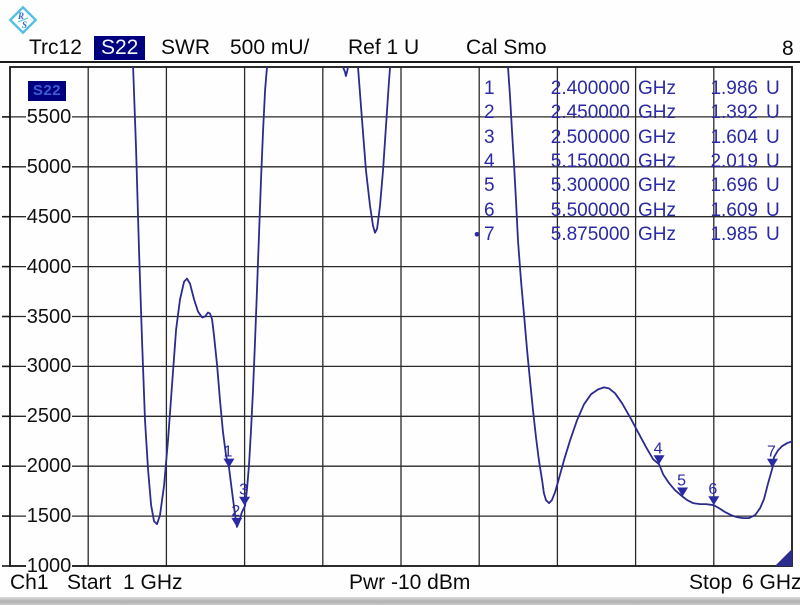  What do you see at coordinates (734, 89) in the screenshot?
I see `marker-value-cell: 1.986` at bounding box center [734, 89].